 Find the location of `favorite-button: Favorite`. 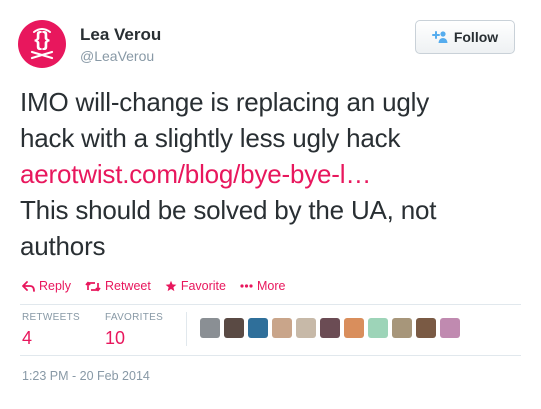

favorite-button: Favorite is located at coordinates (195, 286).